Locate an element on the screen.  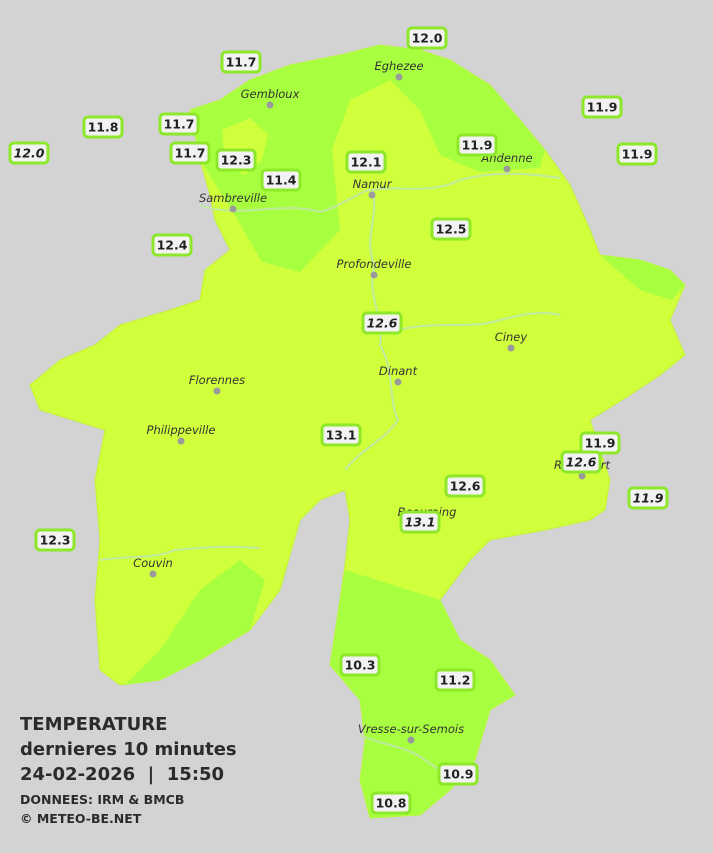
station-value: 12.1 is located at coordinates (366, 162).